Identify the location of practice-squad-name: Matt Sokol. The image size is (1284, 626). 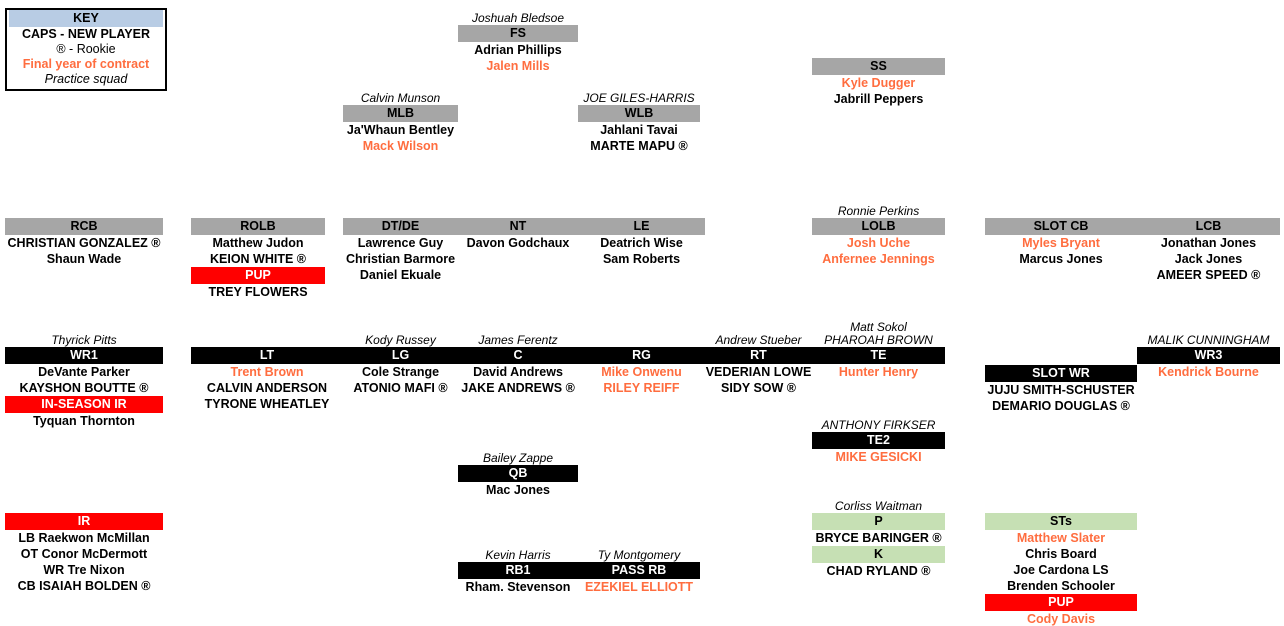
(878, 327).